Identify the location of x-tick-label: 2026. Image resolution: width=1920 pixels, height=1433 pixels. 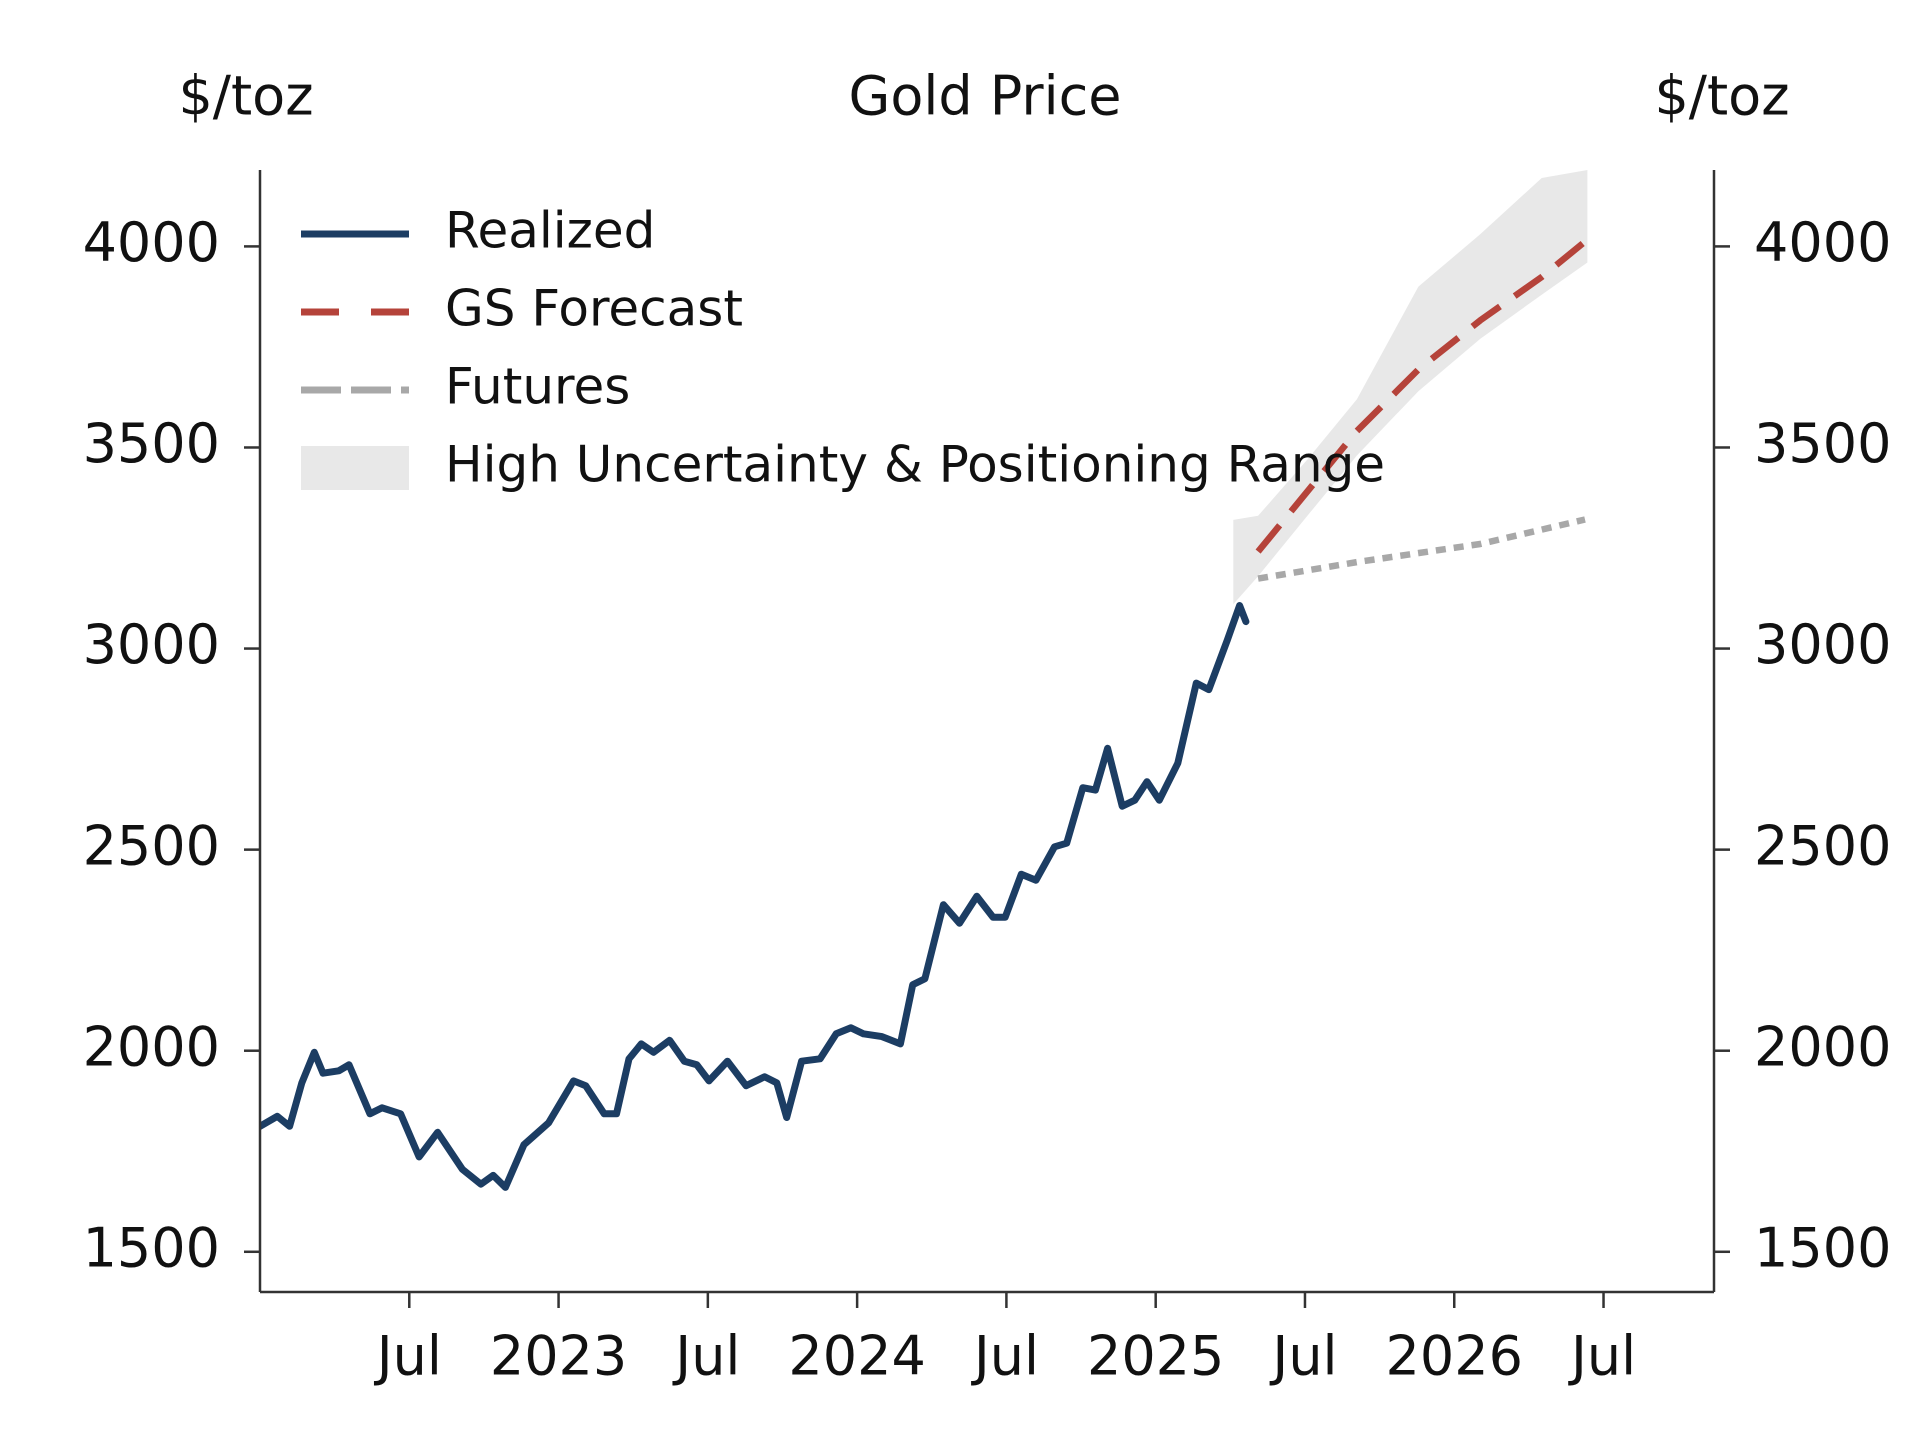
(1454, 1356).